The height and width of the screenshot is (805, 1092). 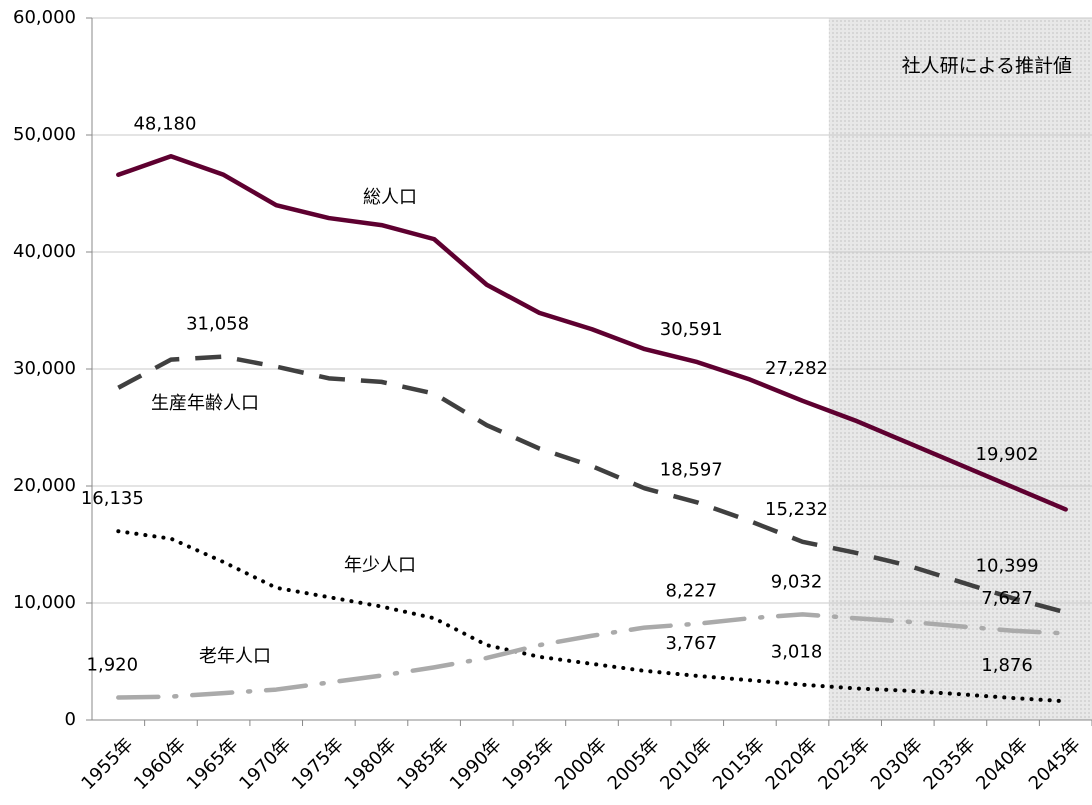 What do you see at coordinates (44, 368) in the screenshot?
I see `y-tick-label: 30,000` at bounding box center [44, 368].